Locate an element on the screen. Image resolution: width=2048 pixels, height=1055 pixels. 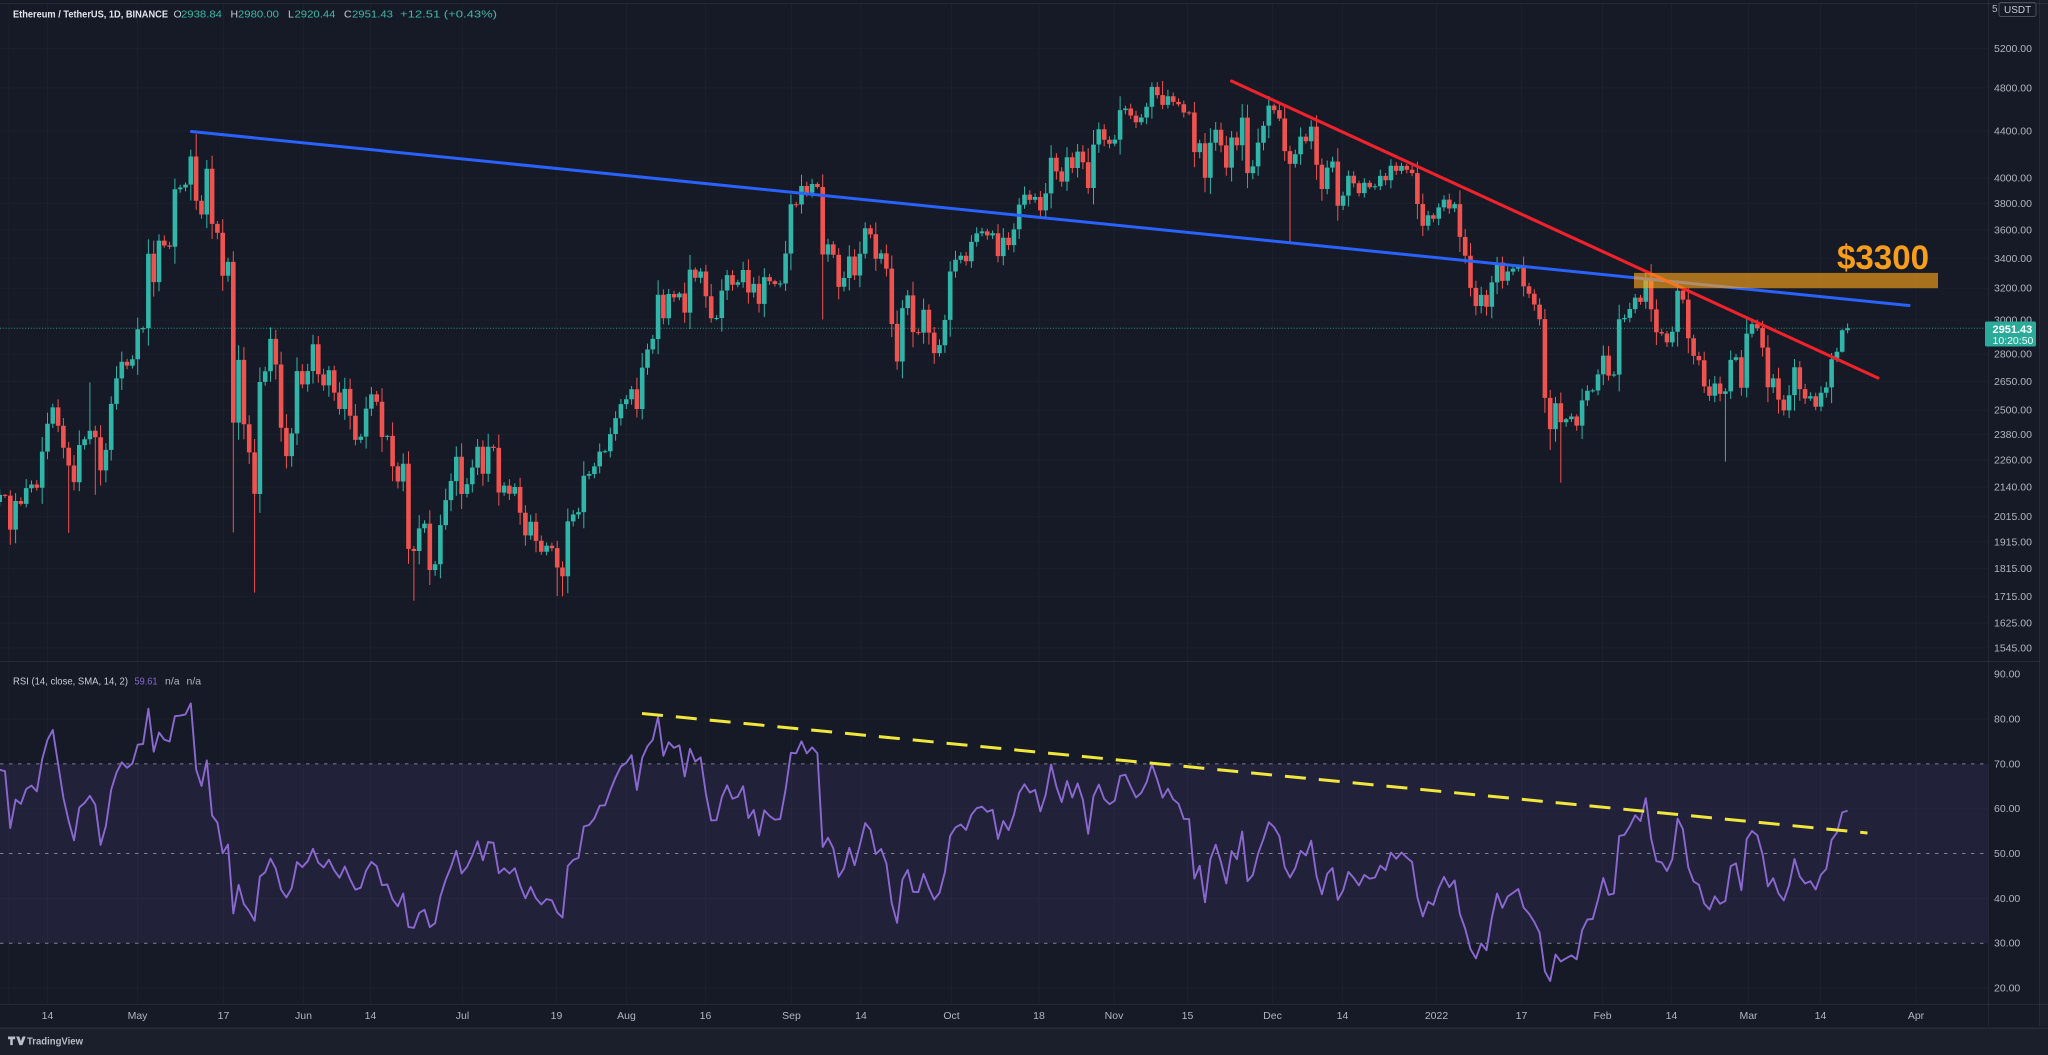
svg-text: 2015.00 is located at coordinates (2013, 517).